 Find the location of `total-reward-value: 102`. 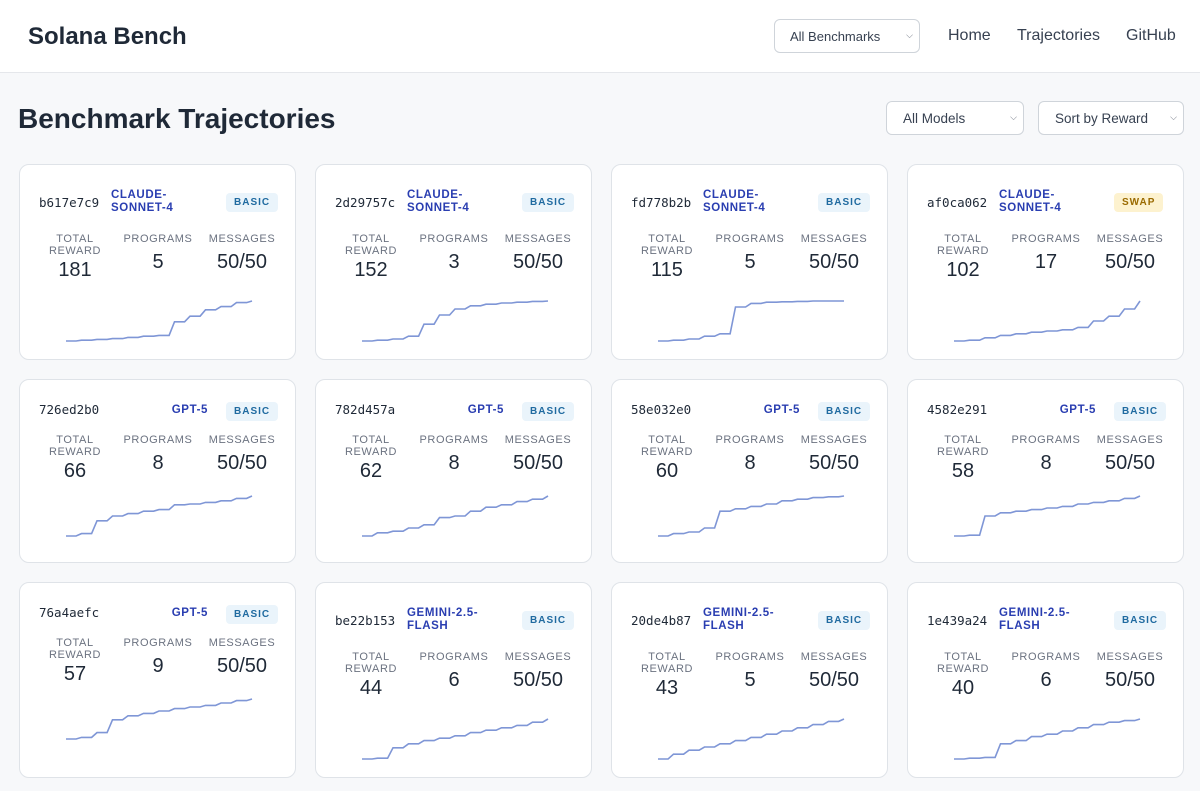

total-reward-value: 102 is located at coordinates (963, 270).